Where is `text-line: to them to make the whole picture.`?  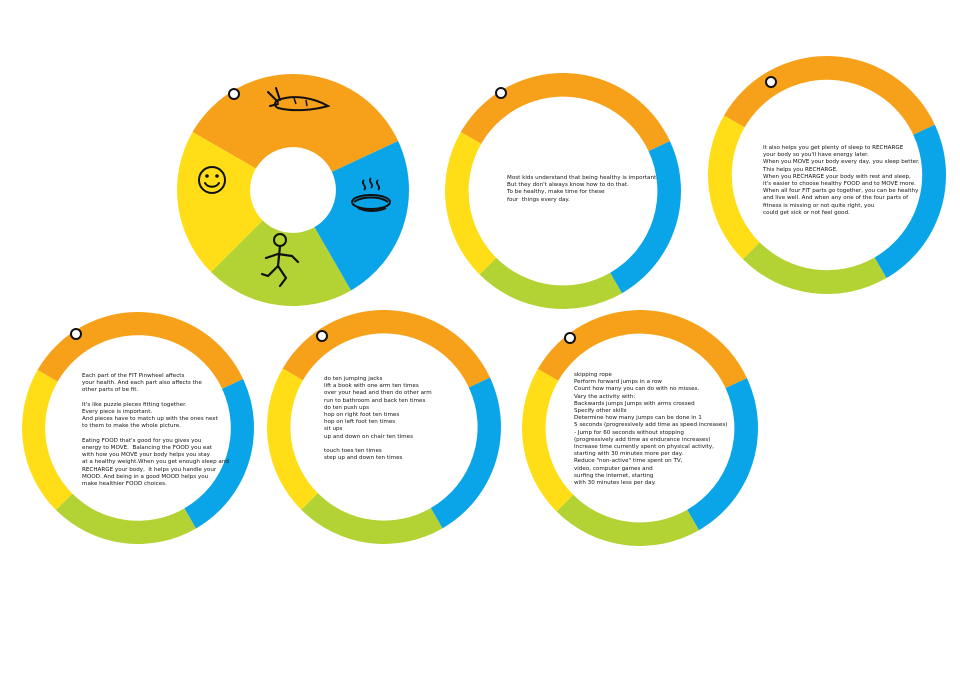 text-line: to them to make the whole picture. is located at coordinates (131, 426).